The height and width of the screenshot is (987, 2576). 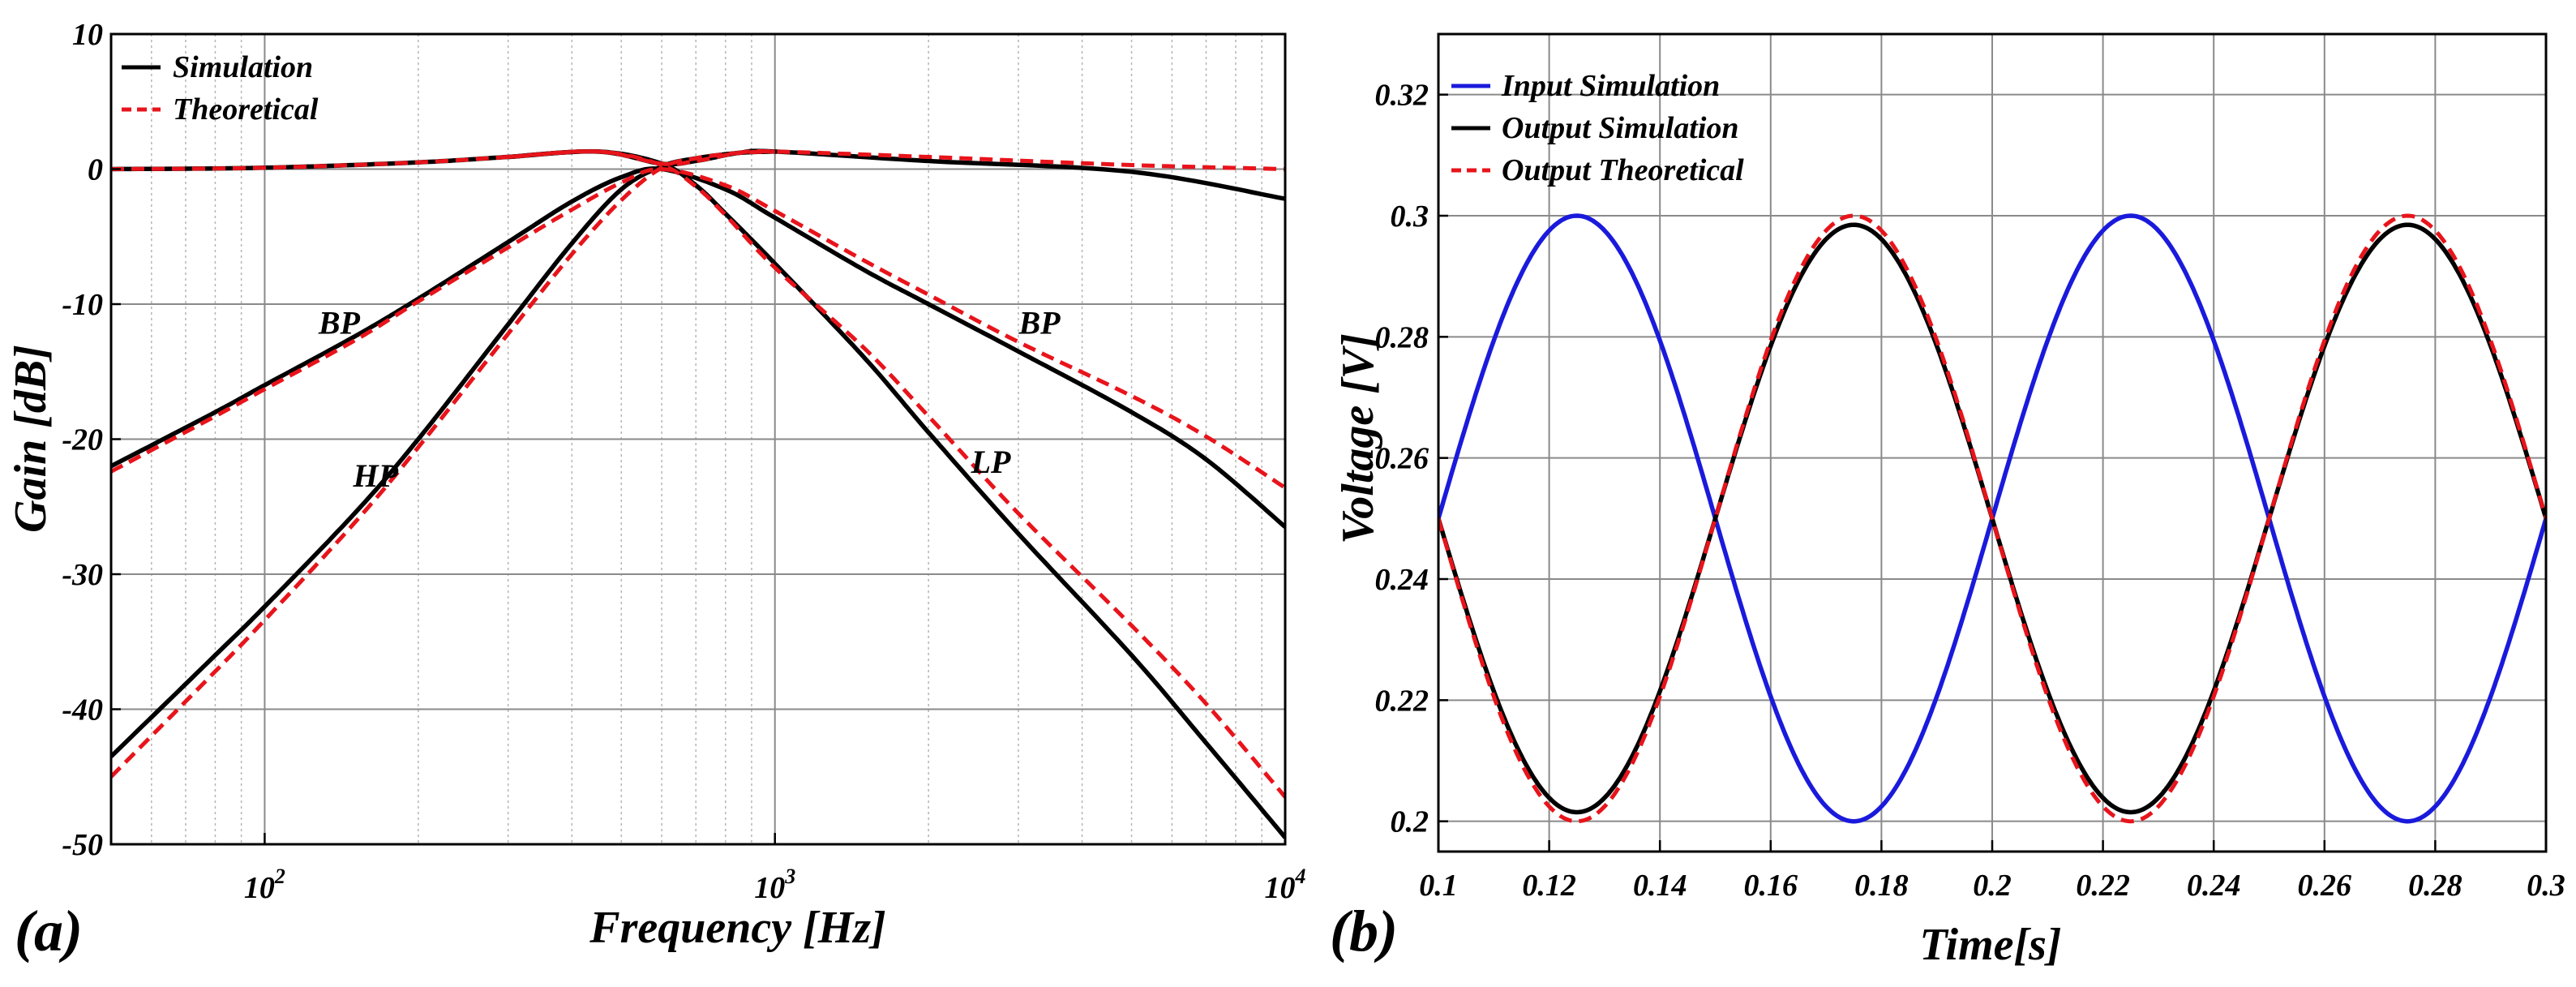 What do you see at coordinates (1771, 886) in the screenshot?
I see `x-tick-label: 0.16` at bounding box center [1771, 886].